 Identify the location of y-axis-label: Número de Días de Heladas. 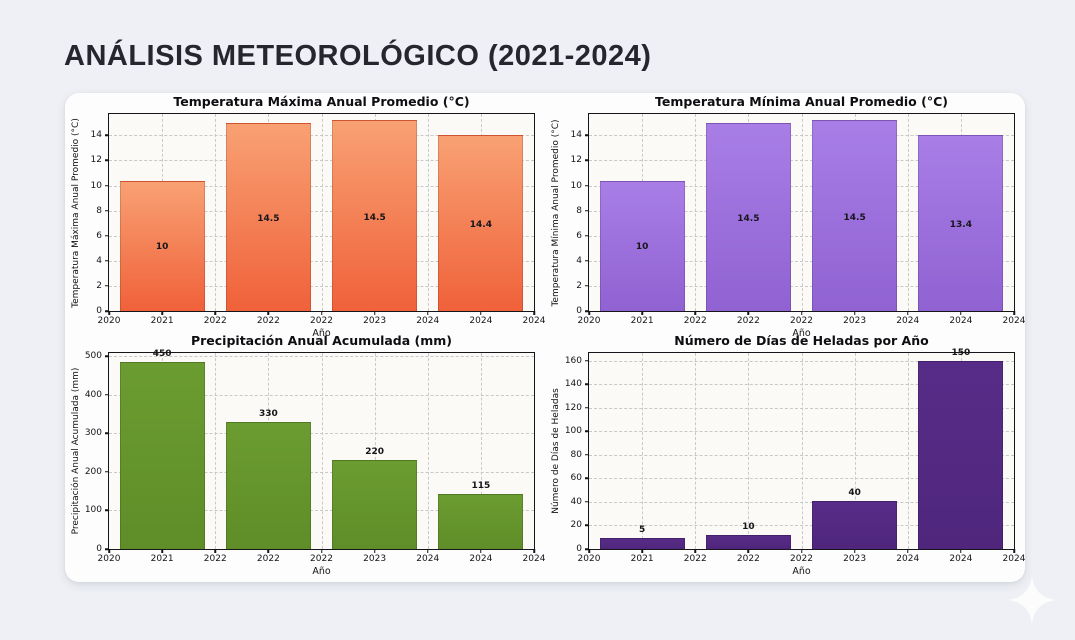
(556, 451).